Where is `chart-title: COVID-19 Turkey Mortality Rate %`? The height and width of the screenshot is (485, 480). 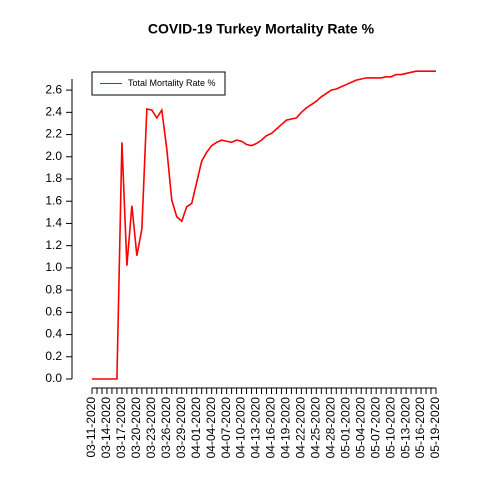 chart-title: COVID-19 Turkey Mortality Rate % is located at coordinates (261, 29).